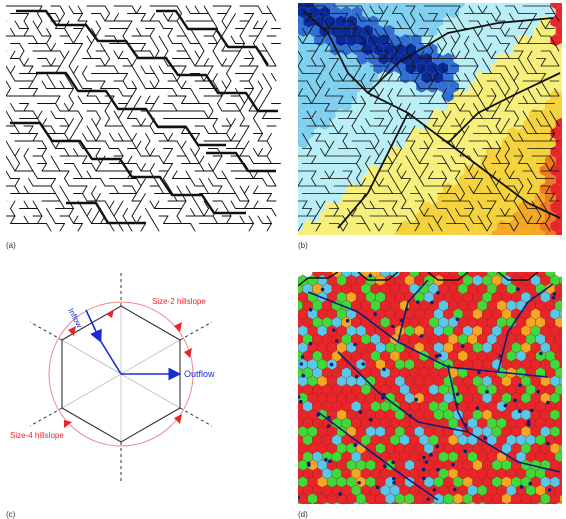 This screenshot has width=566, height=519. Describe the element at coordinates (303, 514) in the screenshot. I see `panel-d-label: (d)` at that location.